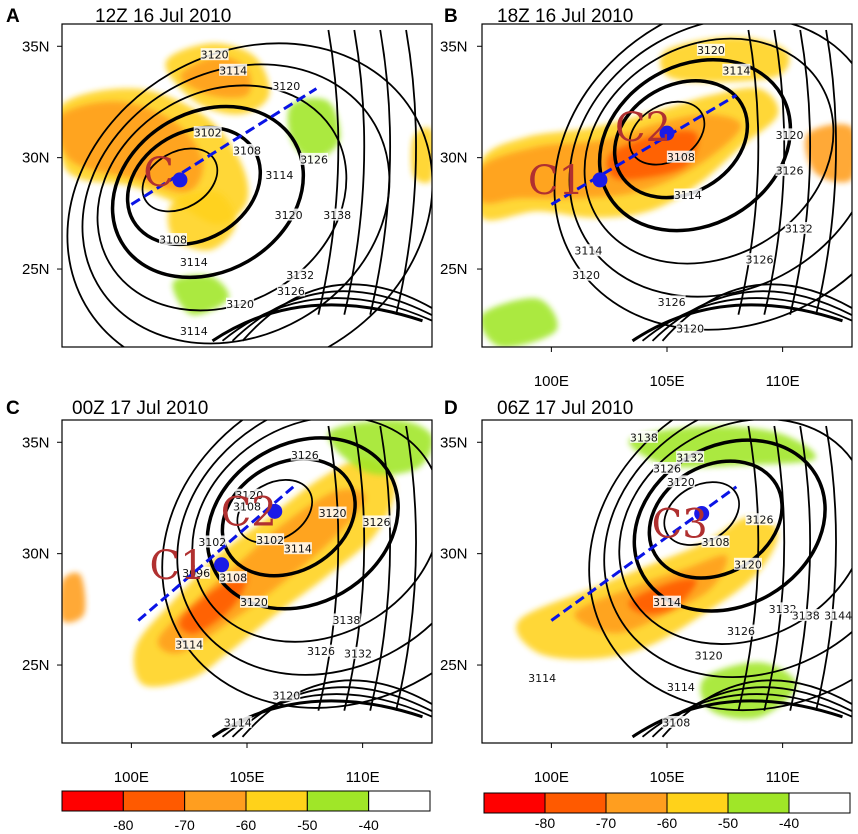 The image size is (858, 834). Describe the element at coordinates (643, 128) in the screenshot. I see `vortex-center-label: C2` at that location.